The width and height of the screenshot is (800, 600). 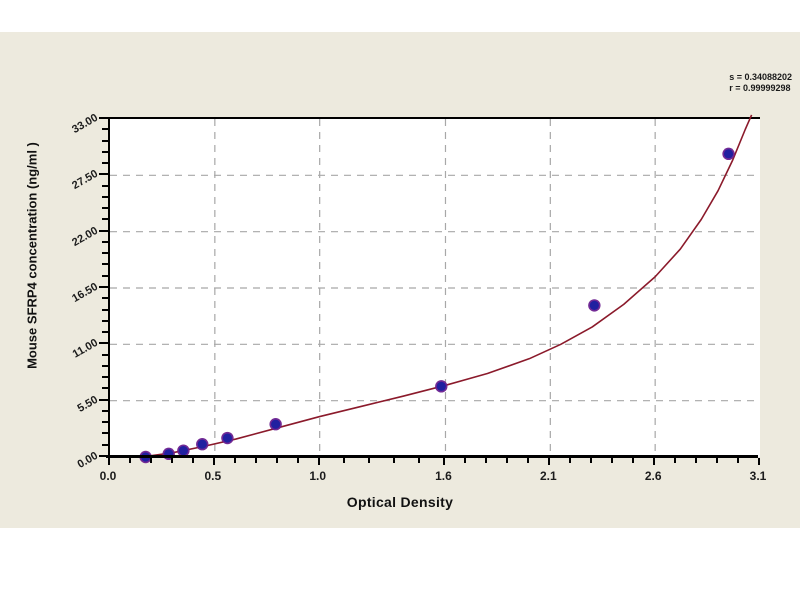 I want to click on x-axis-title: Optical Density, so click(x=400, y=502).